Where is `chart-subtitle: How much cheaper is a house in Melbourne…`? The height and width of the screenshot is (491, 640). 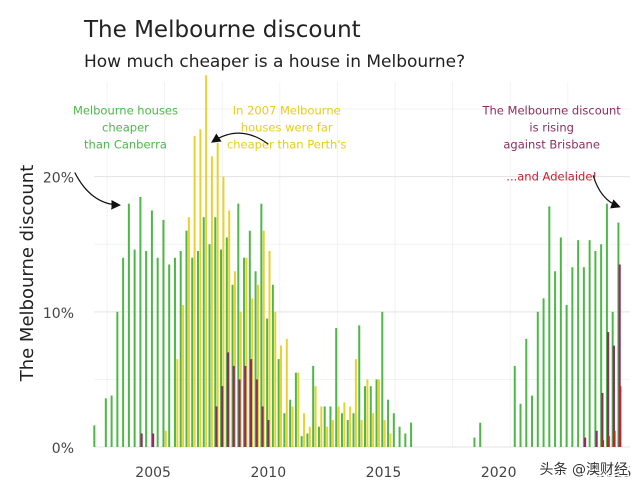 chart-subtitle: How much cheaper is a house in Melbourne… is located at coordinates (274, 62).